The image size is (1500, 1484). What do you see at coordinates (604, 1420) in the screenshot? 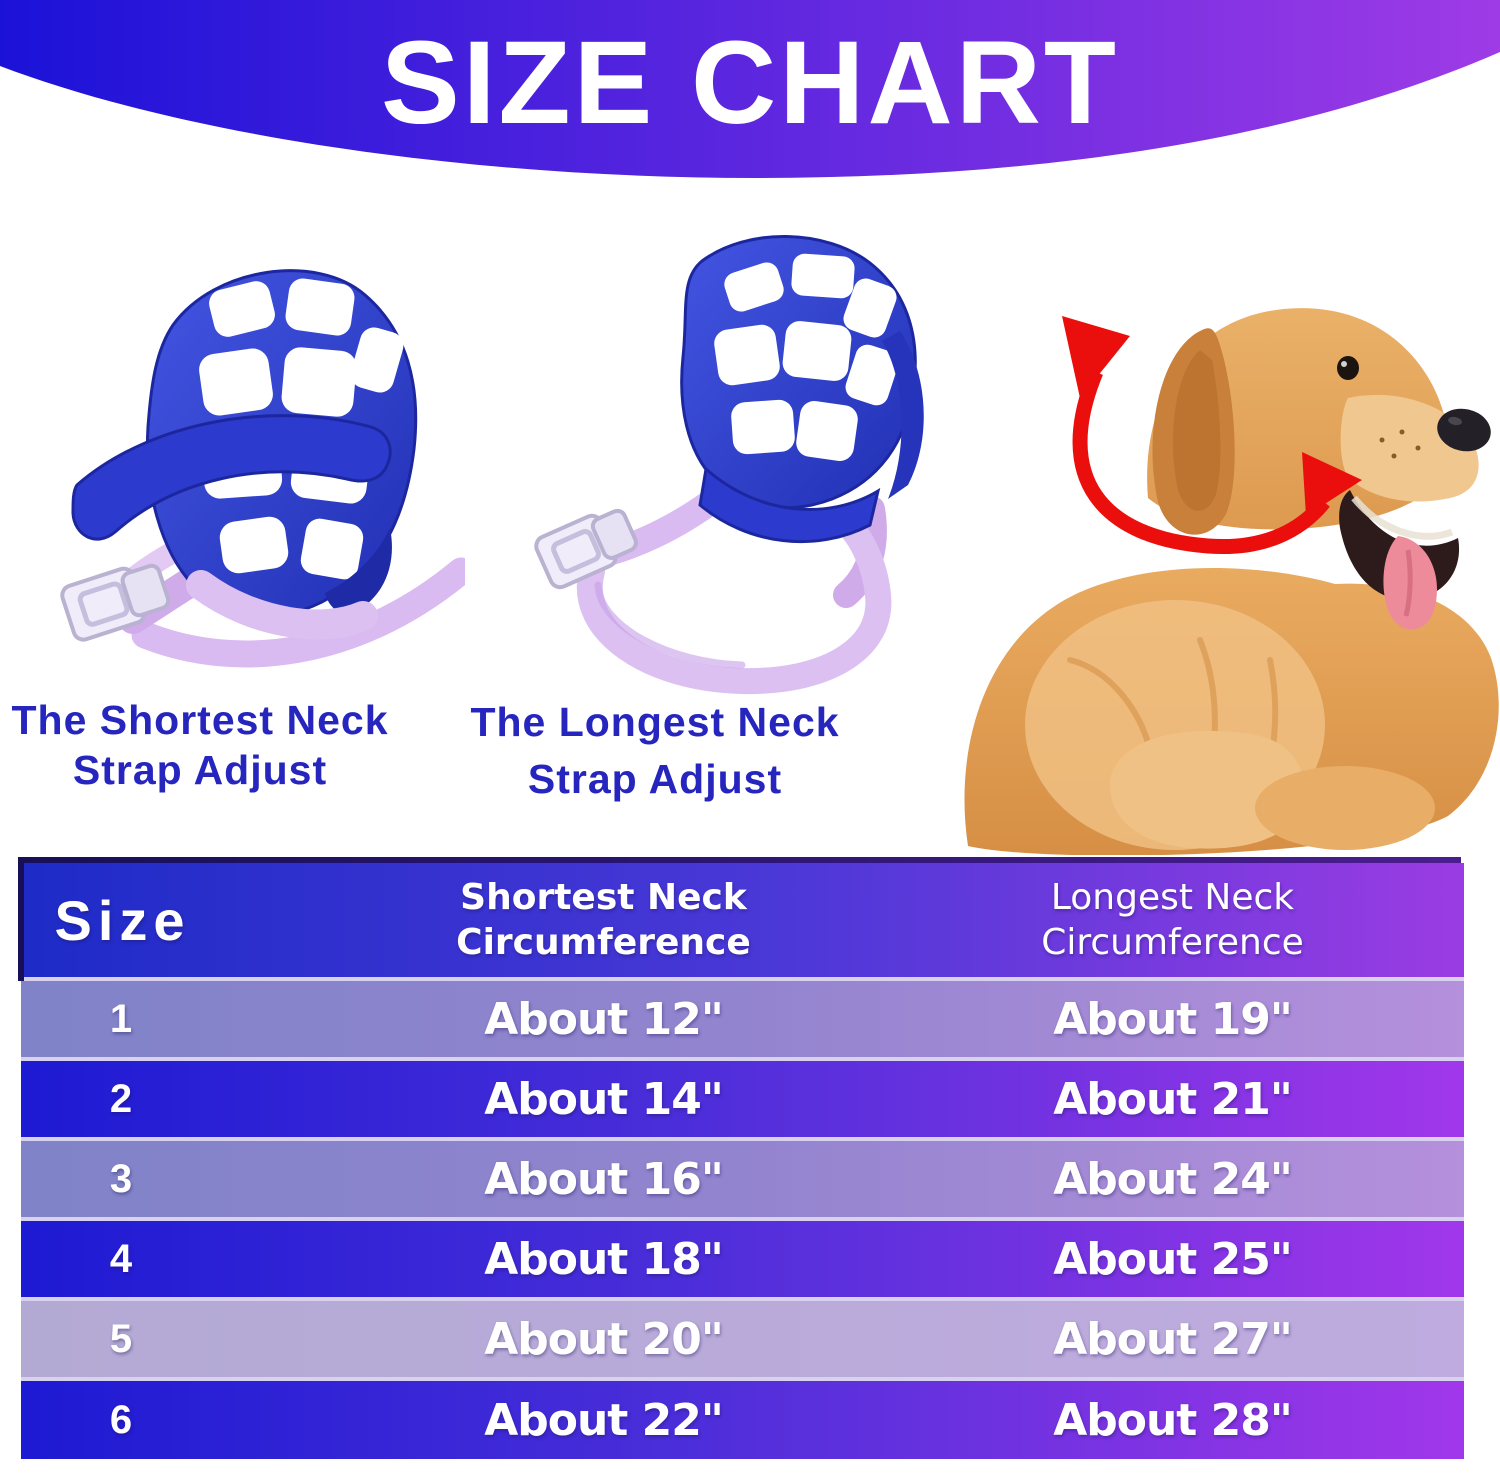
I see `shortest-value-cell: About 22"` at bounding box center [604, 1420].